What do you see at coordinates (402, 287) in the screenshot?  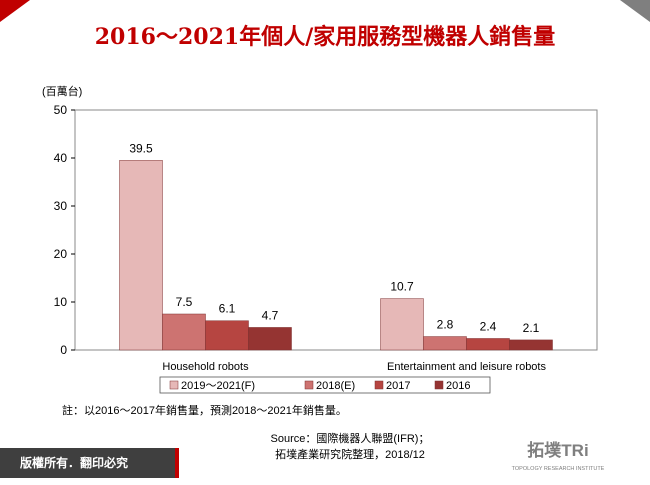 I see `data-label: 10.7` at bounding box center [402, 287].